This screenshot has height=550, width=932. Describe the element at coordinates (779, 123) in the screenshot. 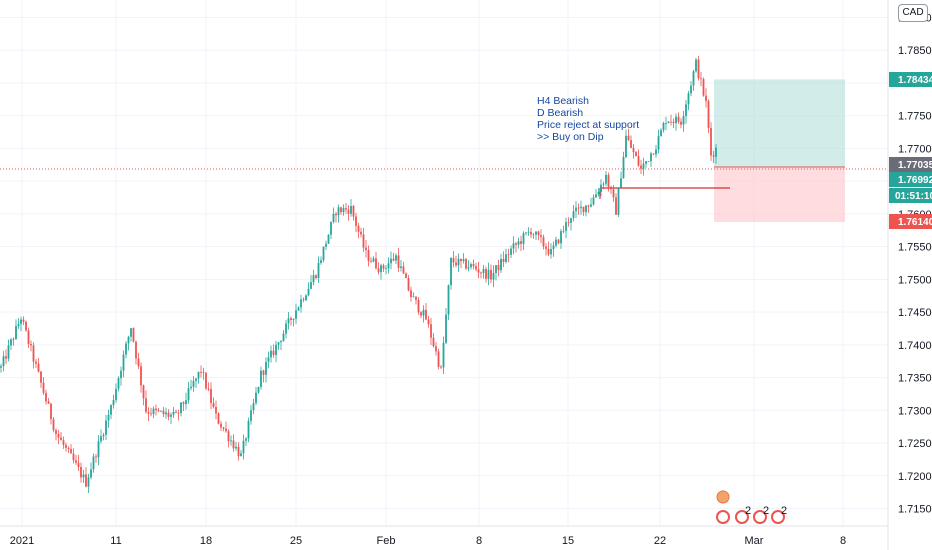

I see `take-profit-zone` at that location.